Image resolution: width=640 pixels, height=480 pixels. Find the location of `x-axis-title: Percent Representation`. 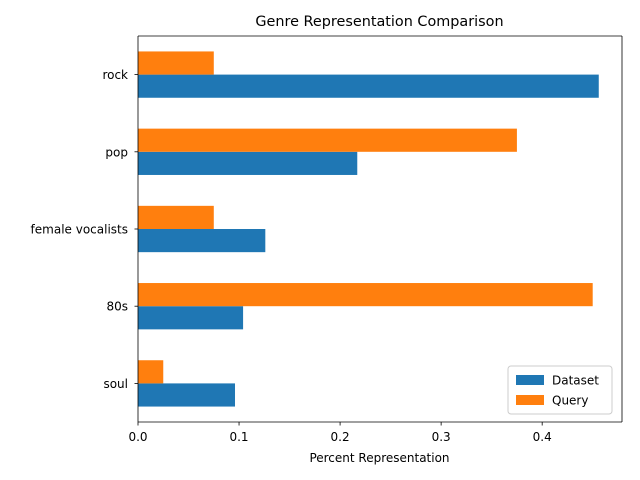

x-axis-title: Percent Representation is located at coordinates (379, 458).